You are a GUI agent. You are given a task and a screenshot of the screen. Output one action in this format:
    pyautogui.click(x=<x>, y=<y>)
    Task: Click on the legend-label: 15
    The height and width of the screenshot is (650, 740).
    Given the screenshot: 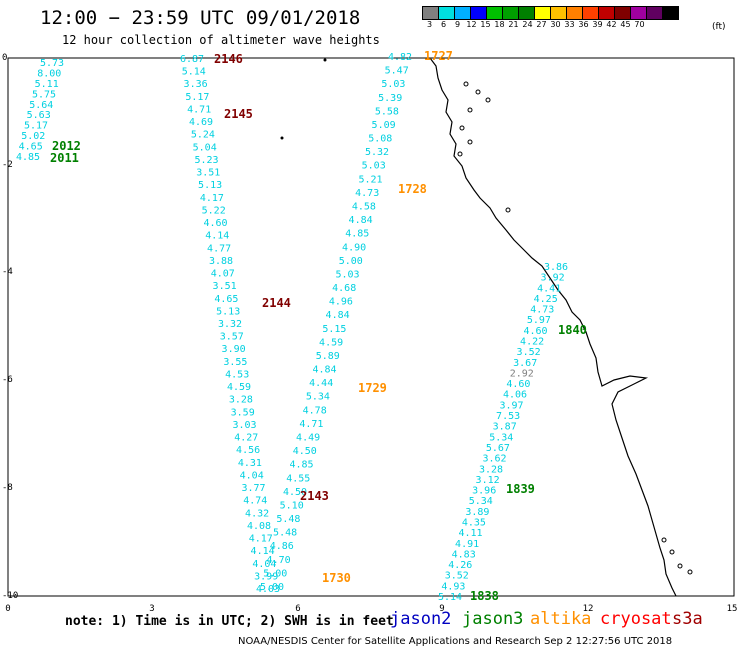 What is the action you would take?
    pyautogui.click(x=485, y=24)
    